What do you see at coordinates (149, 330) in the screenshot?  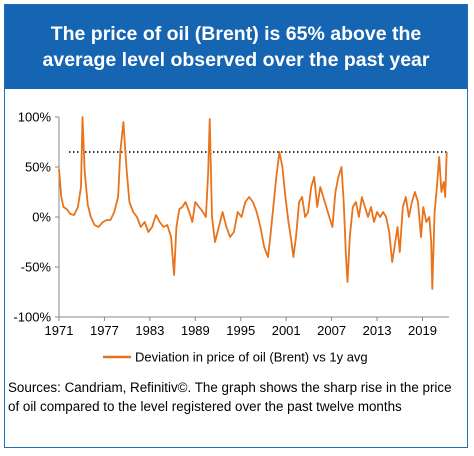 I see `x-tick-label: 1983` at bounding box center [149, 330].